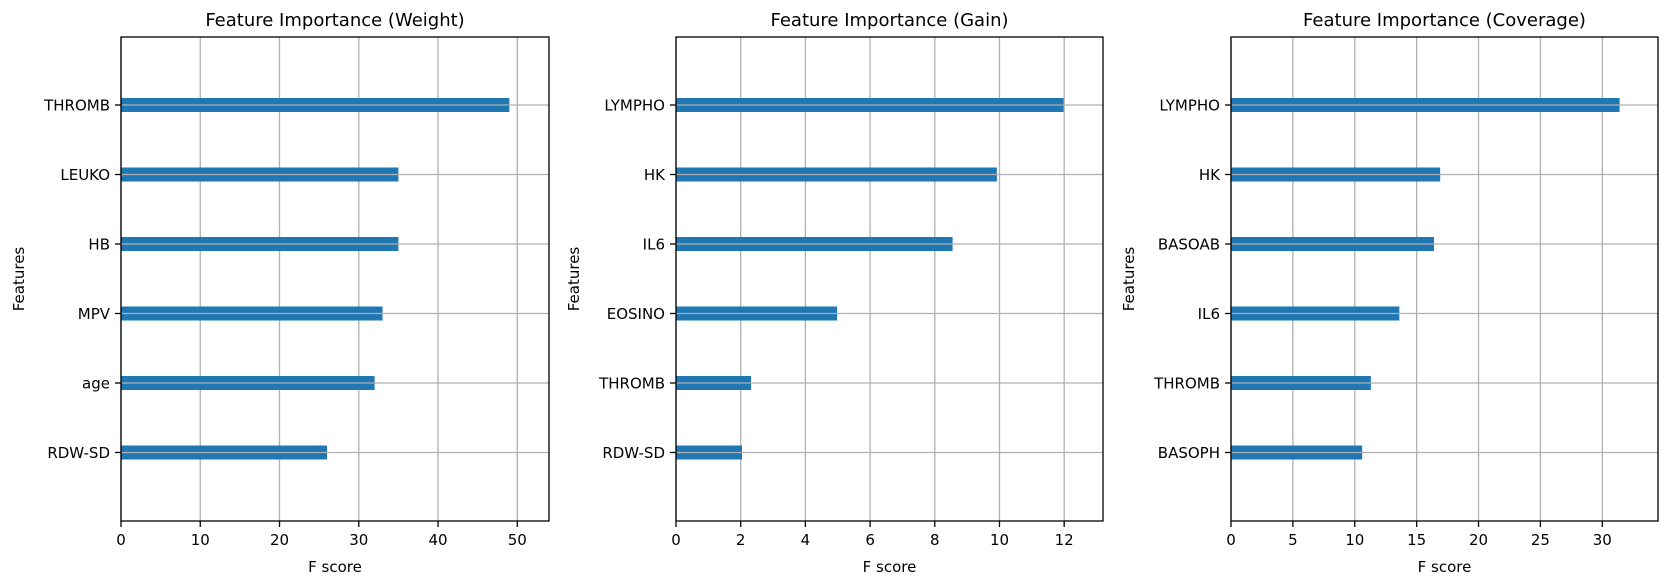 The image size is (1667, 587). I want to click on x-tick-label: 15, so click(1416, 540).